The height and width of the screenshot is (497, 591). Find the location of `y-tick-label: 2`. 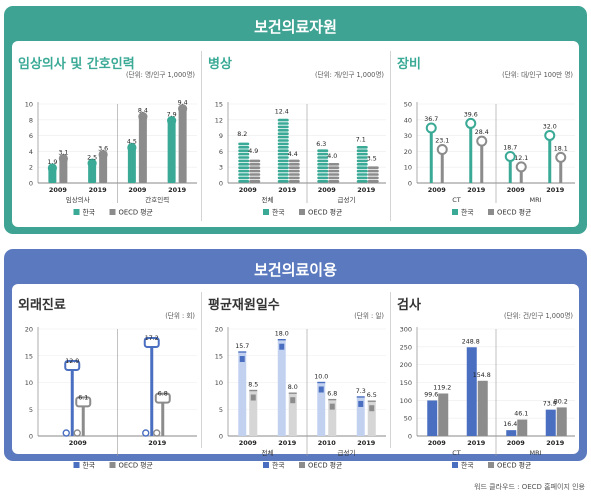

y-tick-label: 2 is located at coordinates (31, 168).